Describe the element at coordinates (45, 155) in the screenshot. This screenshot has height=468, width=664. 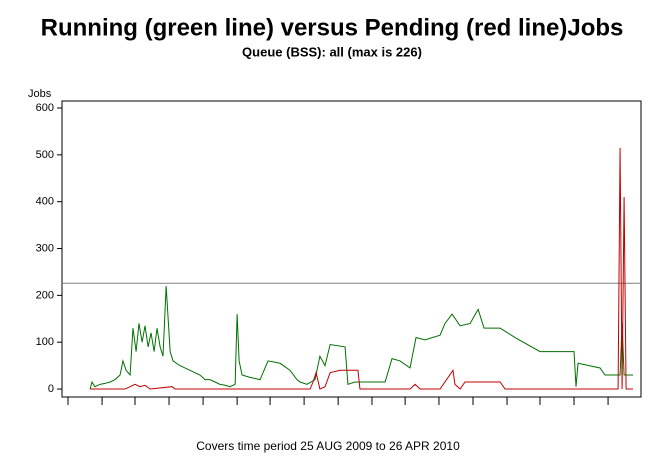
I see `y-tick-label: 500` at that location.